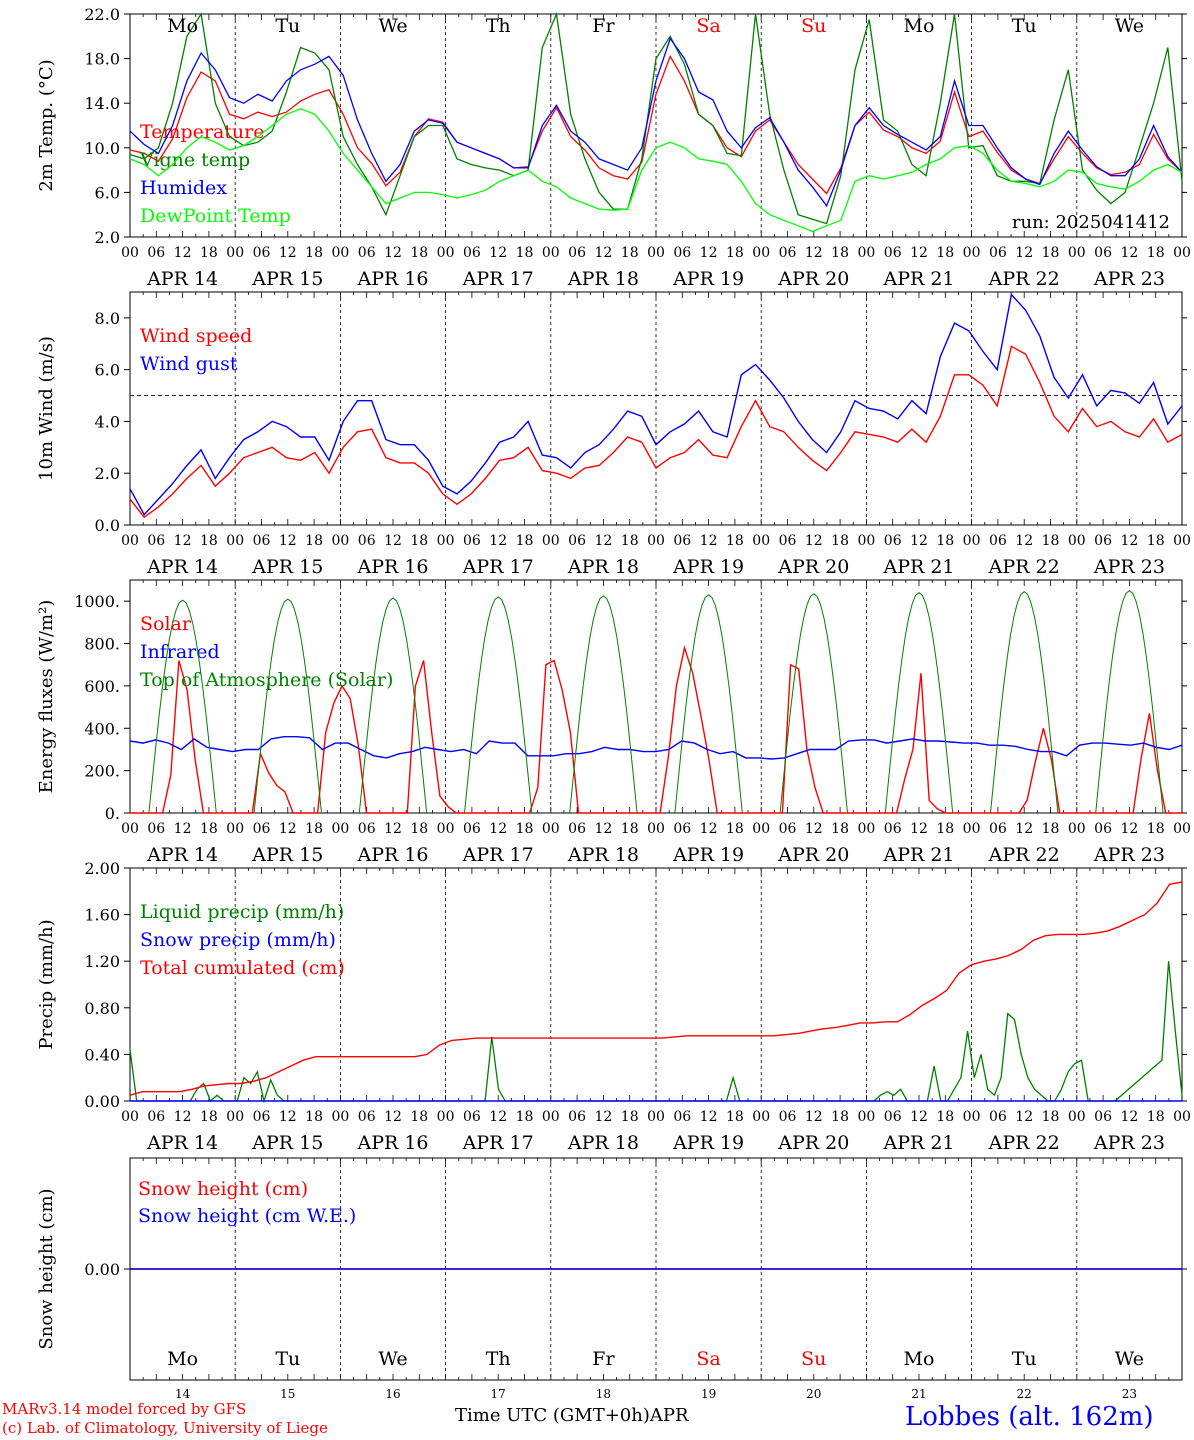 The width and height of the screenshot is (1194, 1440). Describe the element at coordinates (552, 1415) in the screenshot. I see `time-axis-label: Time UTC (GMT+0h)` at that location.